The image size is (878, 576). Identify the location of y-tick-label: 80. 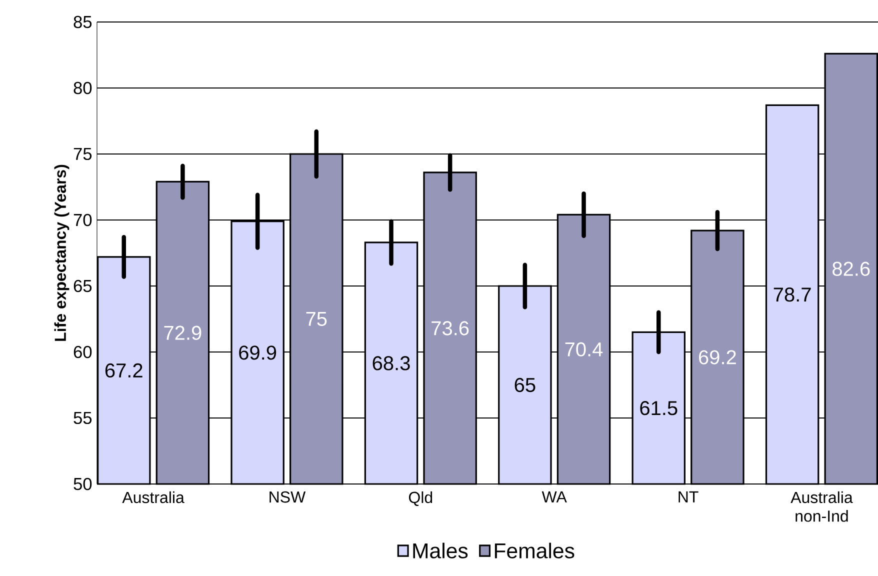
(83, 88).